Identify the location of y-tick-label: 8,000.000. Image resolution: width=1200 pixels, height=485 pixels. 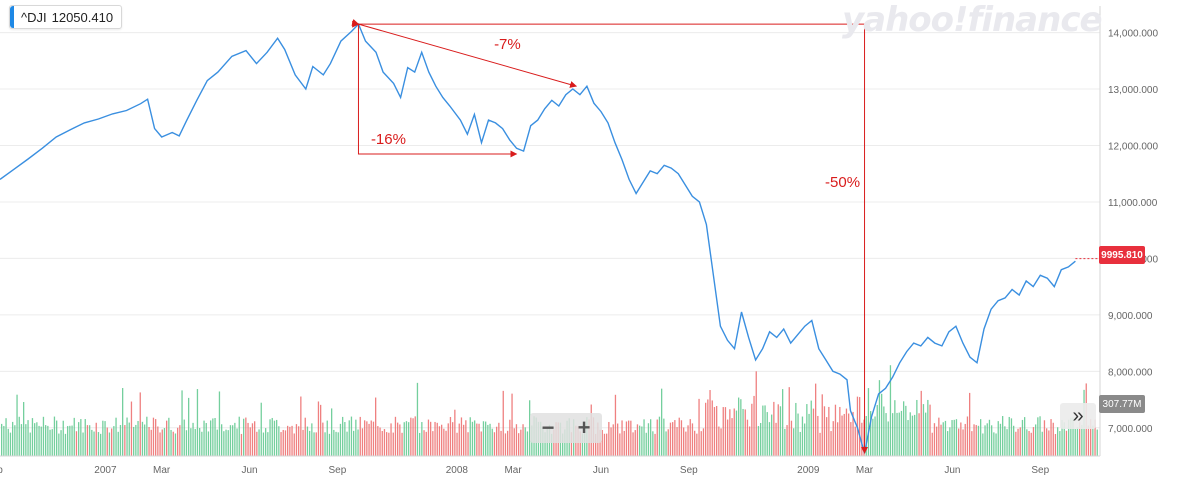
(1130, 372).